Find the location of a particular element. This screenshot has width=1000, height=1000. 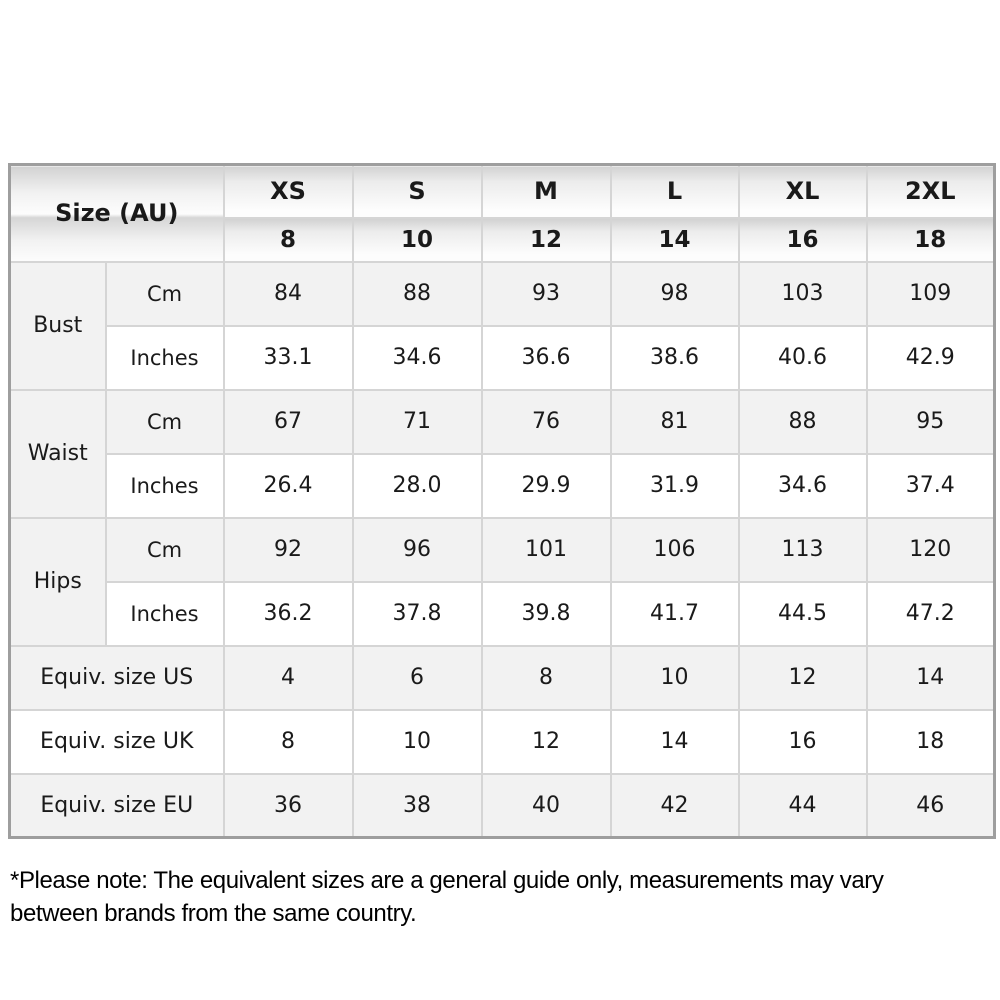

waist-in-xs: 26.4 is located at coordinates (288, 485).